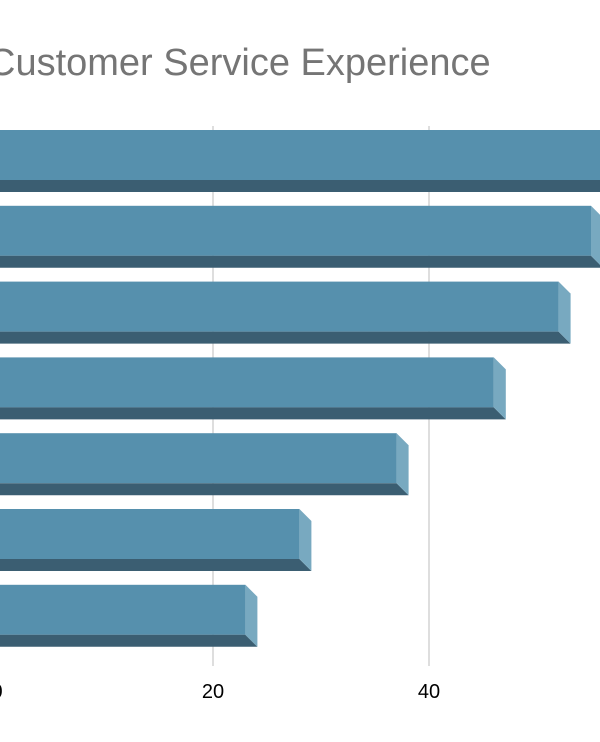  I want to click on x-tick-label: 20, so click(213, 692).